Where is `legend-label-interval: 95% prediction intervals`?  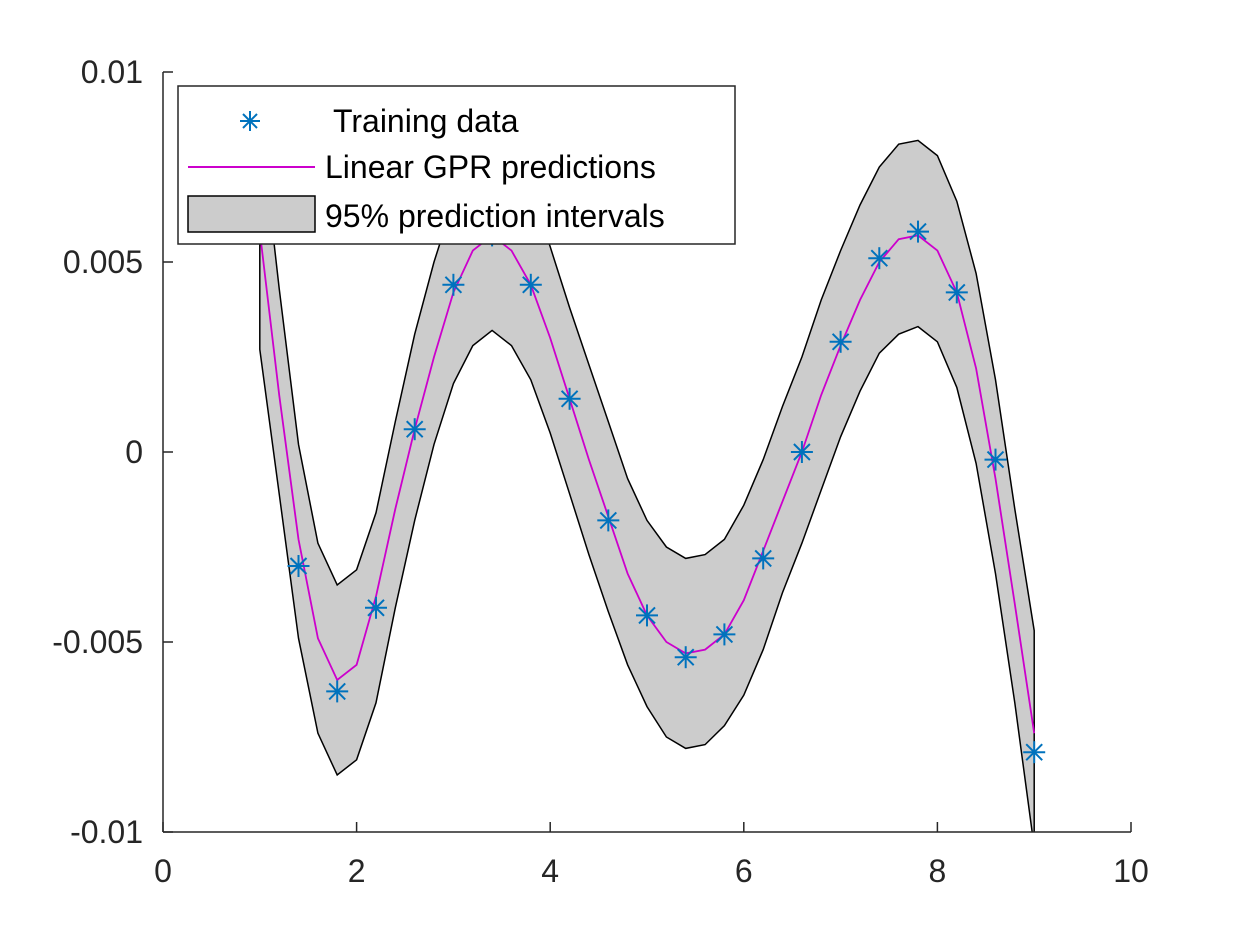 legend-label-interval: 95% prediction intervals is located at coordinates (495, 216).